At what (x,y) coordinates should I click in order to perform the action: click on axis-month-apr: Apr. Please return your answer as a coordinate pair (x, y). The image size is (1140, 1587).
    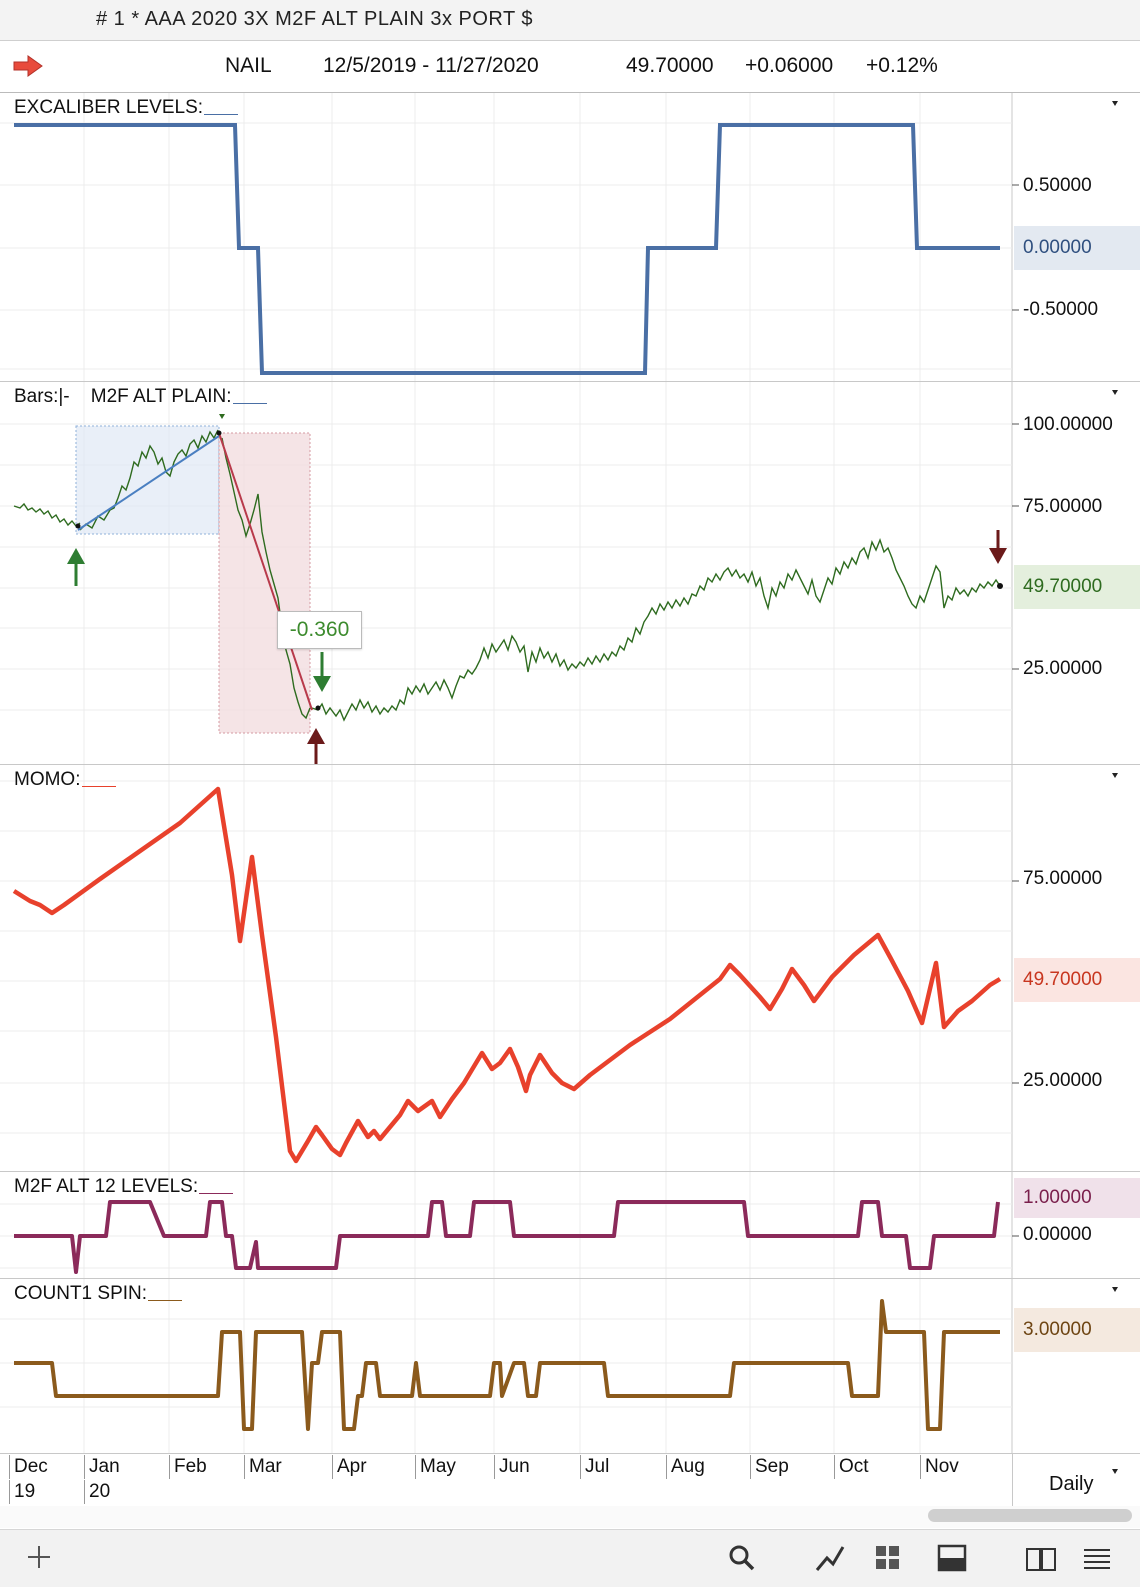
    Looking at the image, I should click on (349, 1467).